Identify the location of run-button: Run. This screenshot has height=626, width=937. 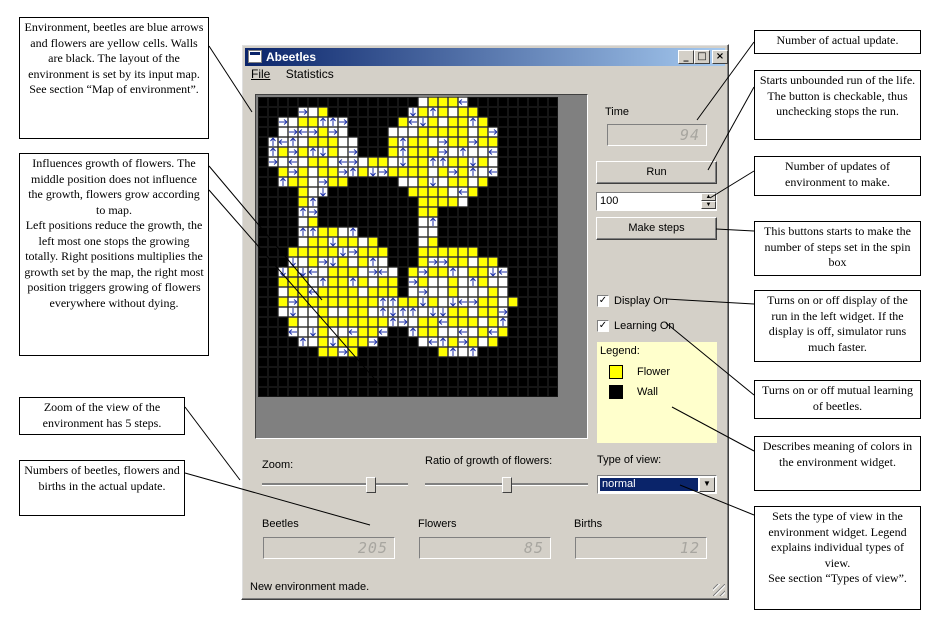
(656, 172).